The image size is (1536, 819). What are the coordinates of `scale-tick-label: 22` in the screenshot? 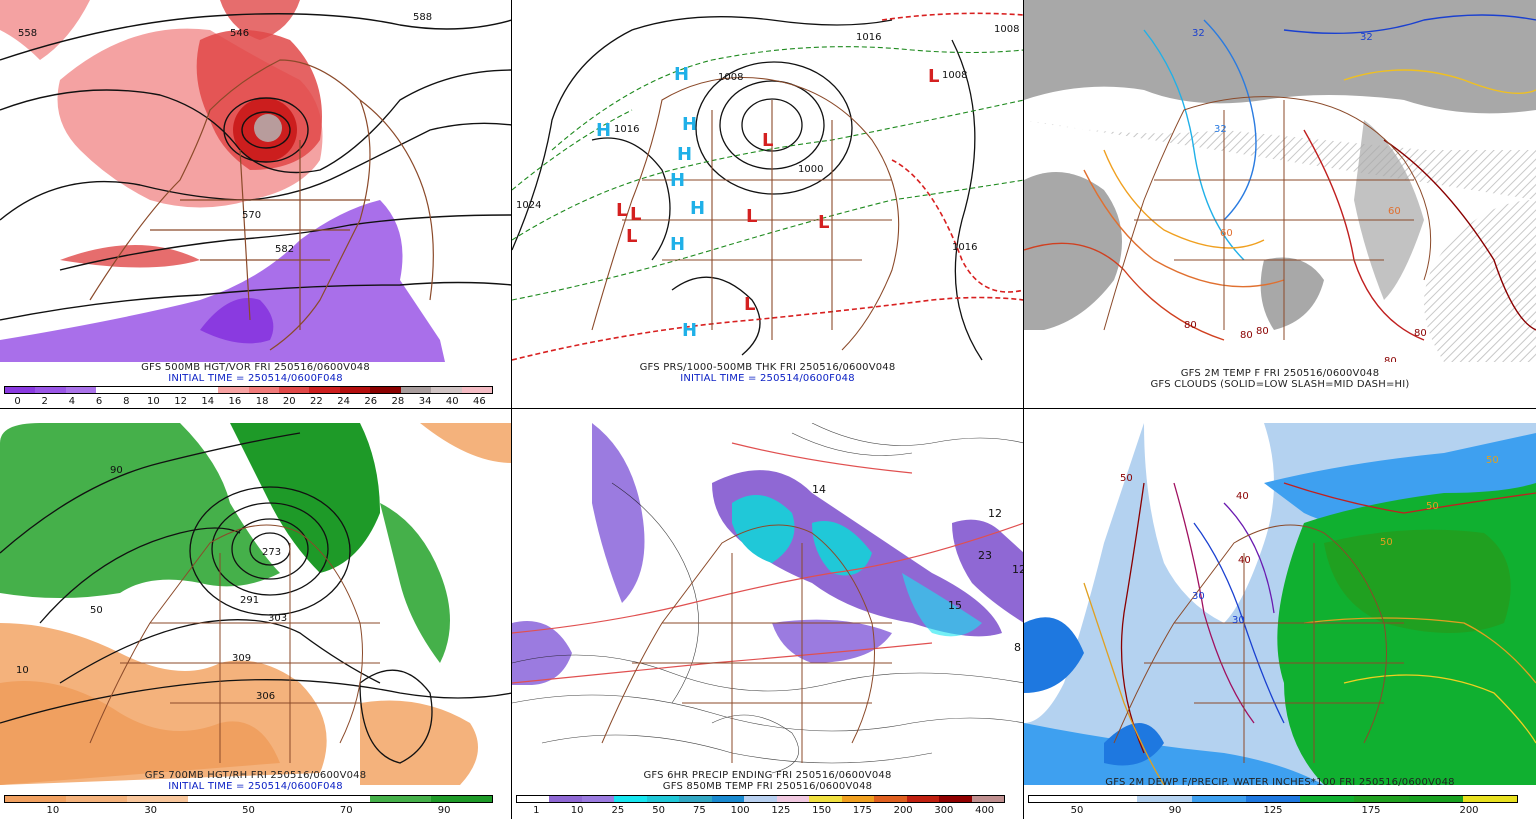 It's located at (316, 401).